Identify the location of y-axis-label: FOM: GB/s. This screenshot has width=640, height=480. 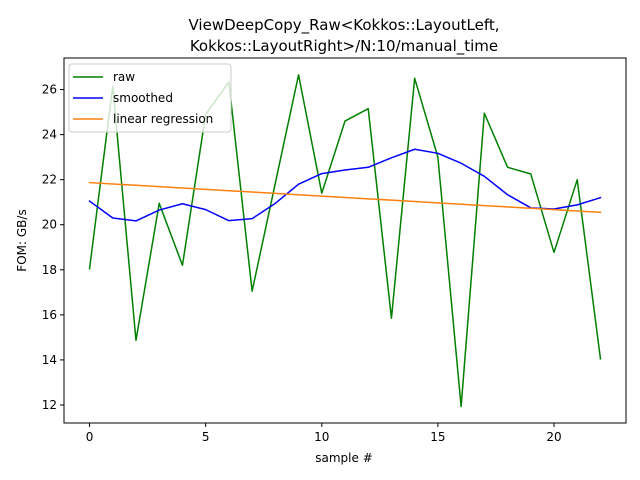
(22, 240).